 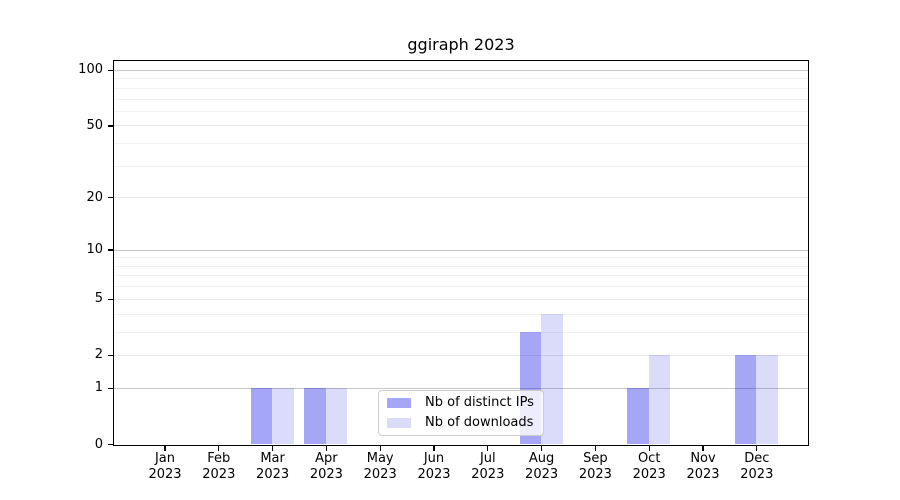 What do you see at coordinates (336, 415) in the screenshot?
I see `bar-downloads-apr` at bounding box center [336, 415].